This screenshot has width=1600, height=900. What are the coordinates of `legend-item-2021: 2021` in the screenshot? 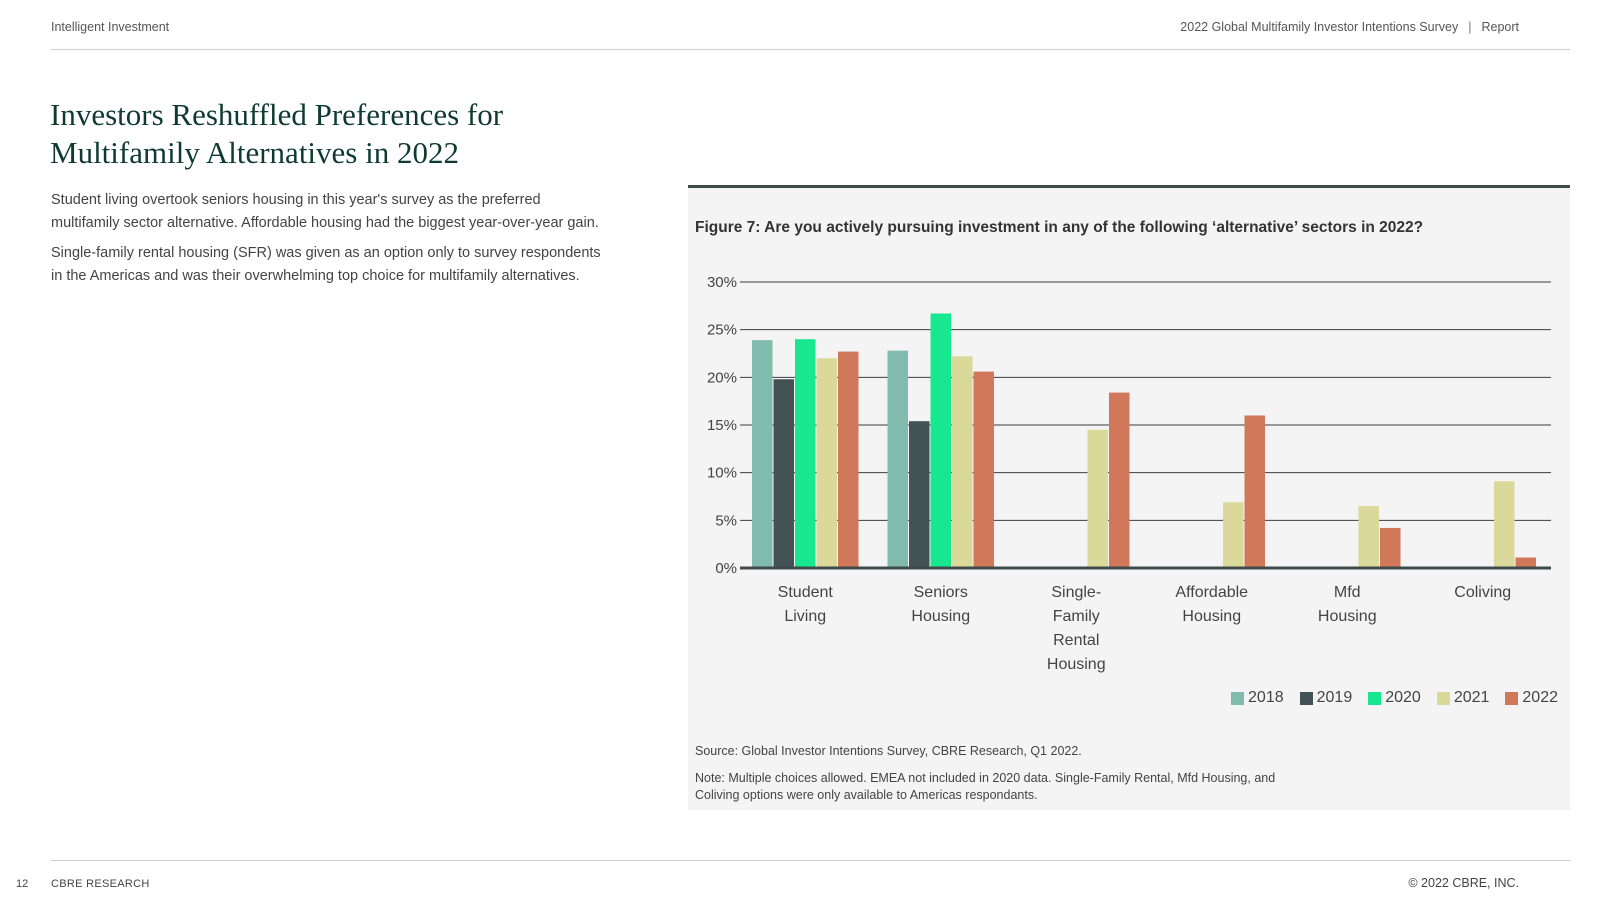 It's located at (1463, 698).